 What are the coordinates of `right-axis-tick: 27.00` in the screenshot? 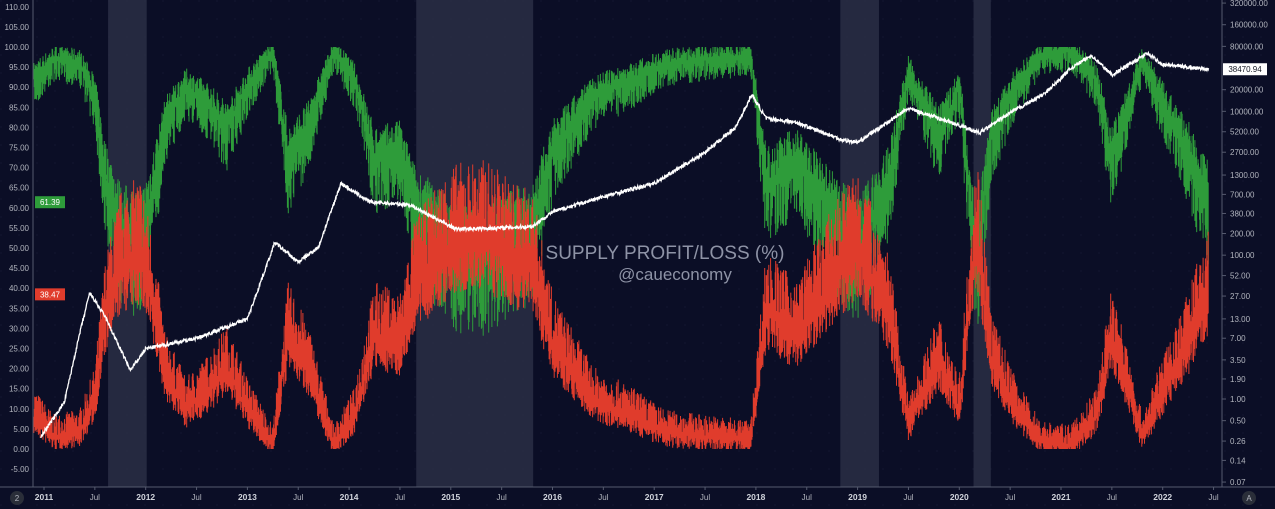 It's located at (1240, 296).